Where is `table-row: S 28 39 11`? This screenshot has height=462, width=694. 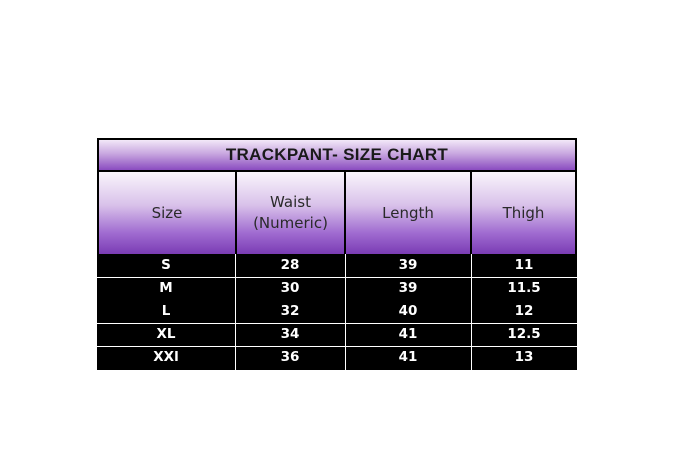 table-row: S 28 39 11 is located at coordinates (337, 265).